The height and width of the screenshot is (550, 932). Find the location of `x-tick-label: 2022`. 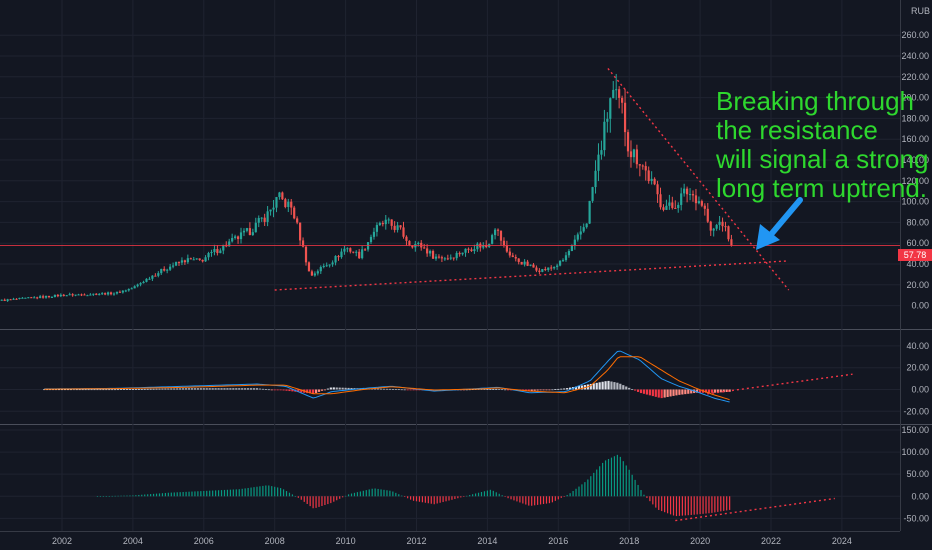

x-tick-label: 2022 is located at coordinates (771, 541).